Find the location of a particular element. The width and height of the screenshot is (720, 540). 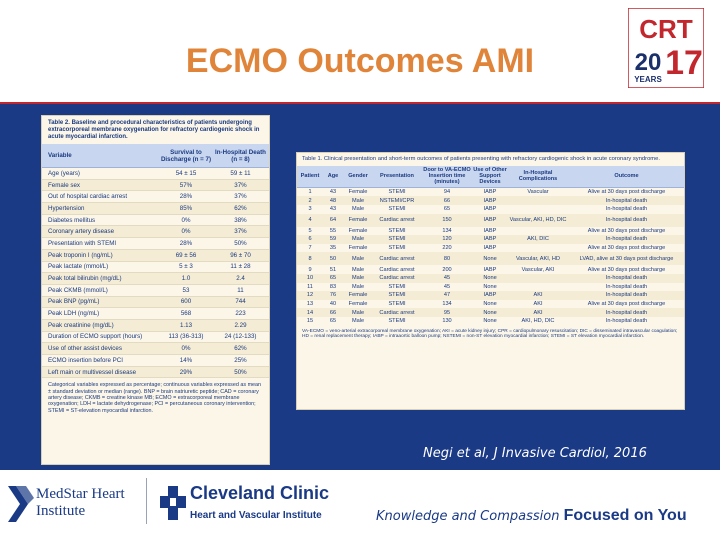

table-2-cell-survival: 85% is located at coordinates (186, 208).